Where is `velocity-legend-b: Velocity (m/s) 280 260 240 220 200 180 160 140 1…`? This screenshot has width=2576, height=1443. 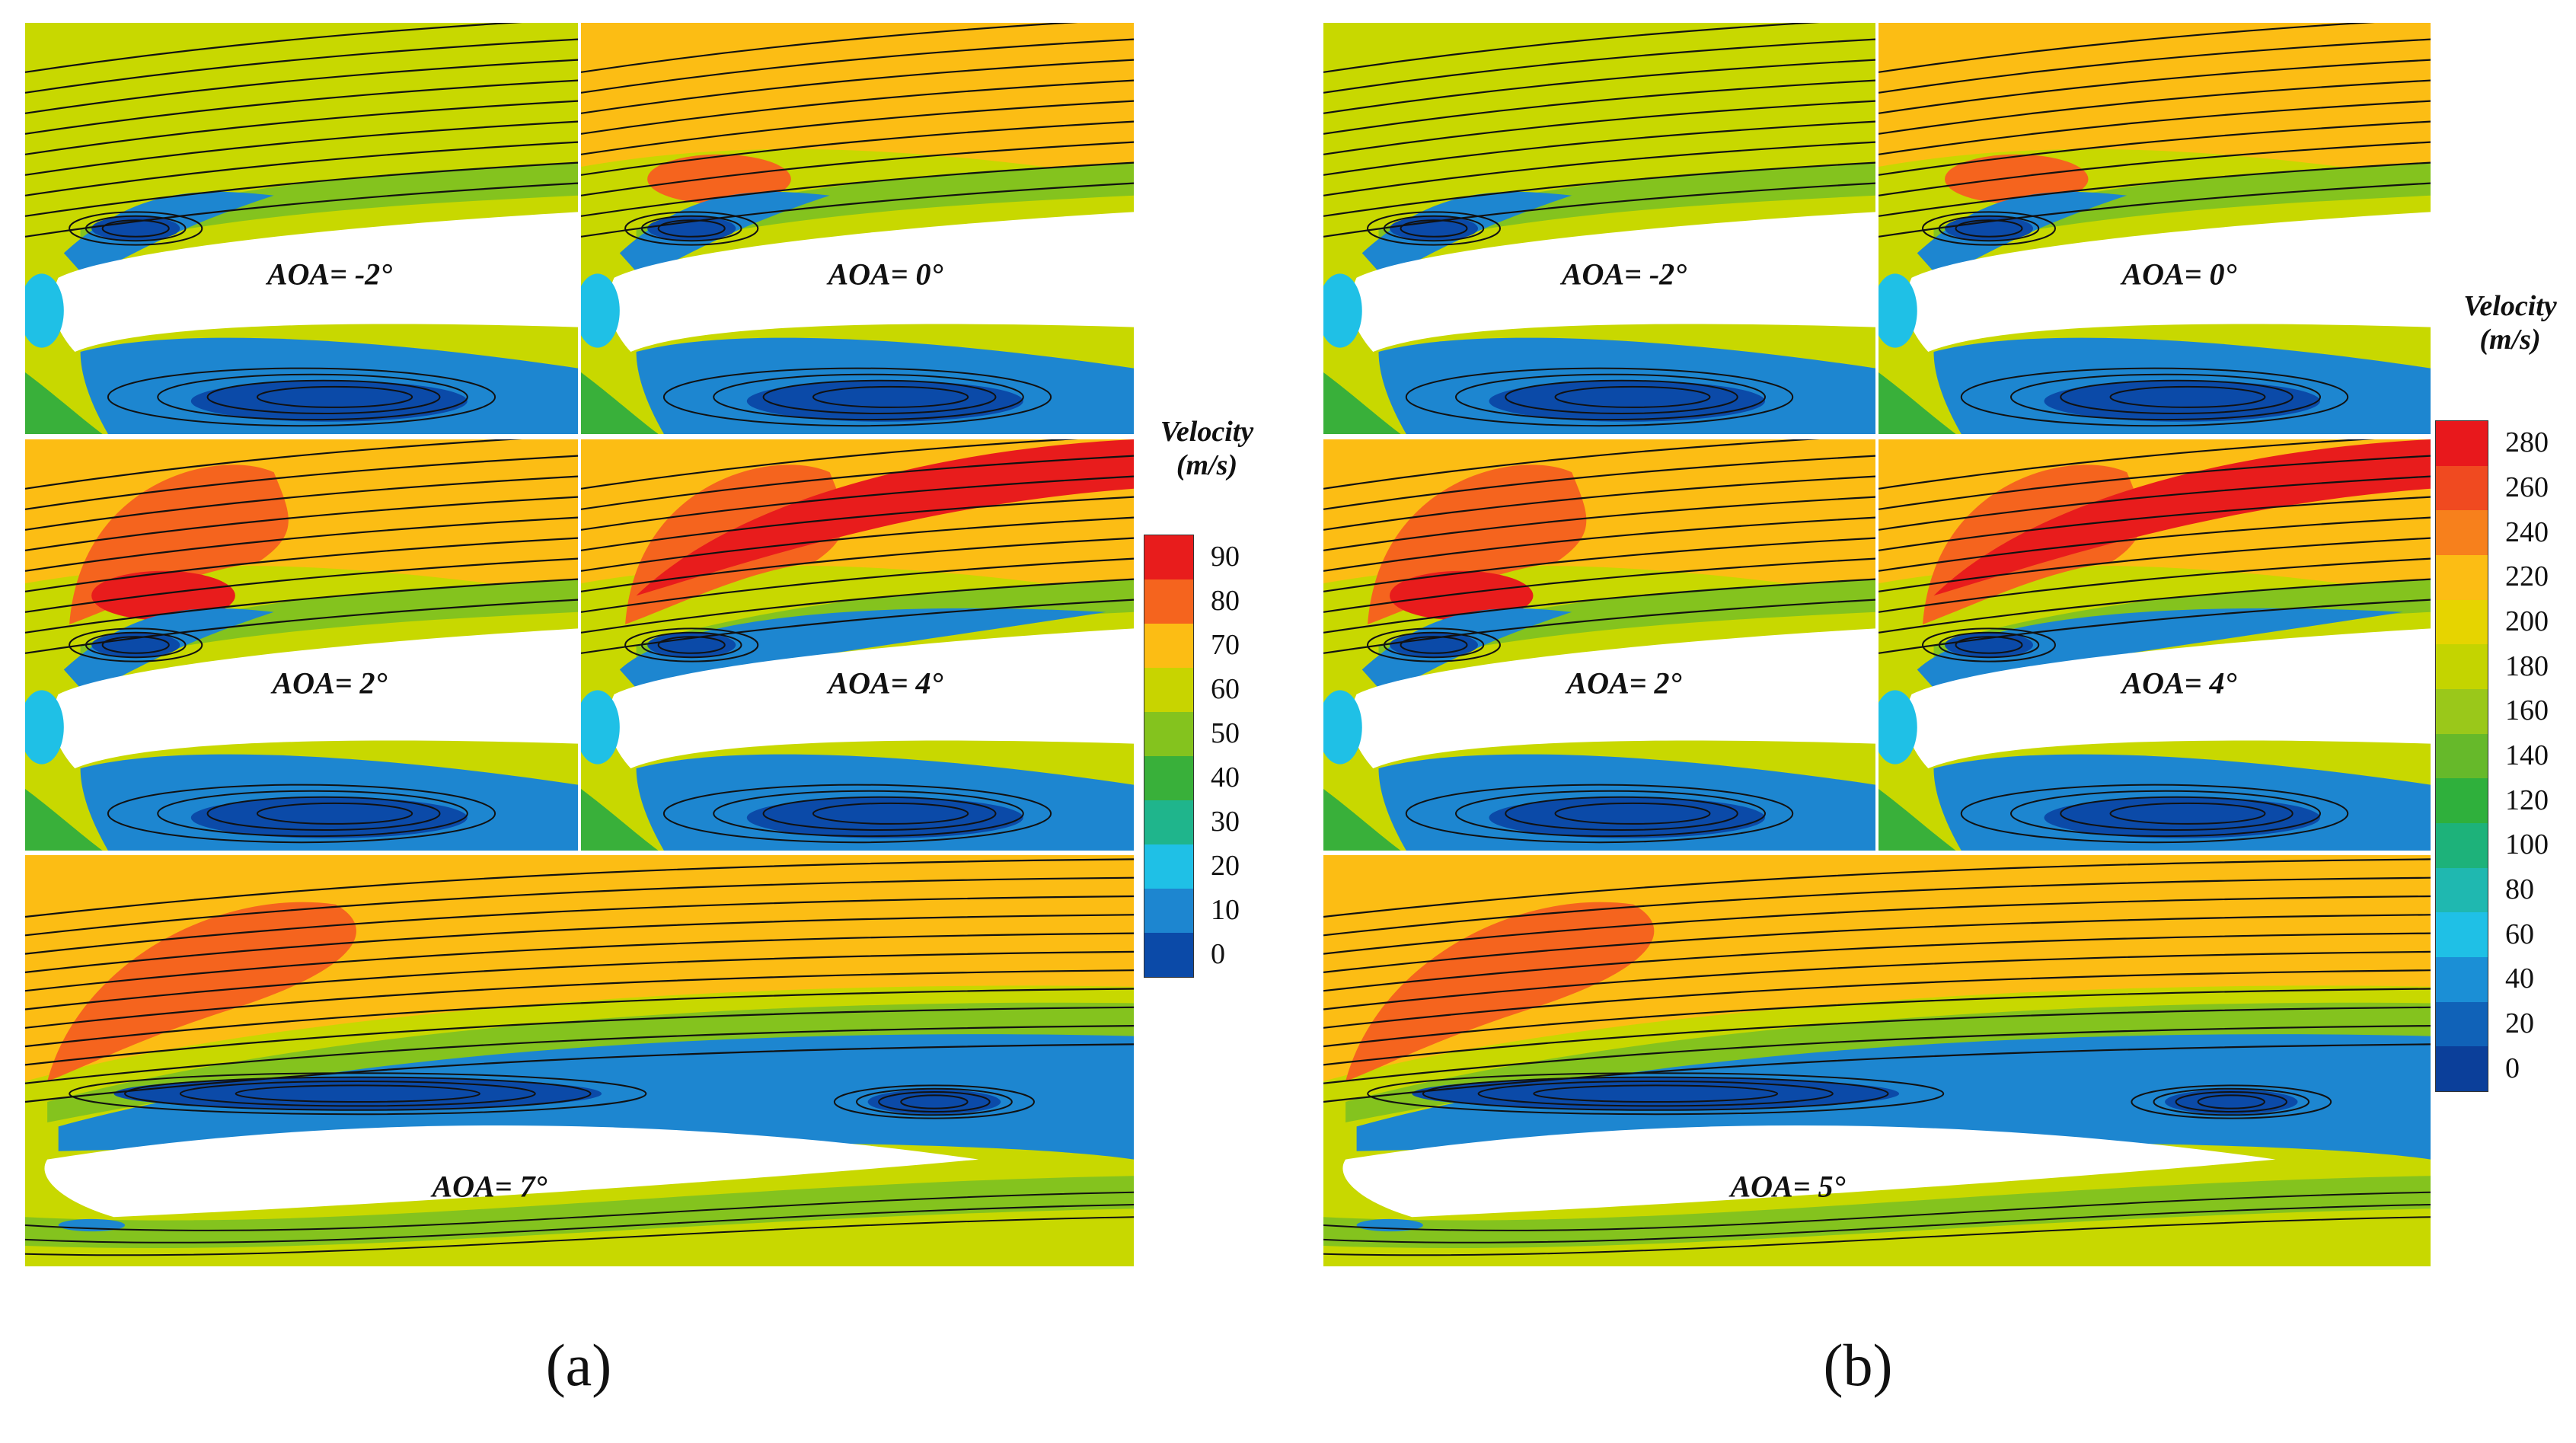
velocity-legend-b: Velocity (m/s) 280 260 240 220 200 180 160 140 1… is located at coordinates (2502, 715).